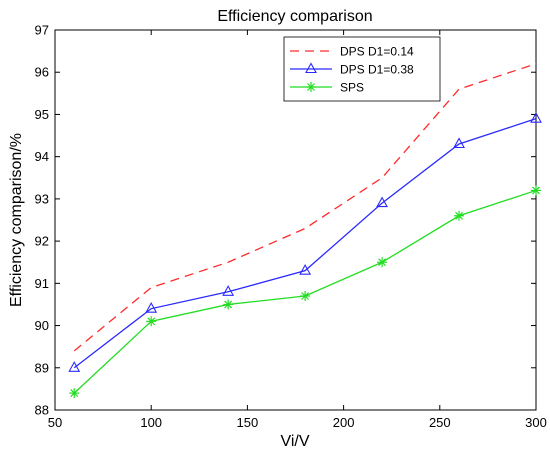 Image resolution: width=550 pixels, height=458 pixels. I want to click on y-tick-label: 89, so click(42, 367).